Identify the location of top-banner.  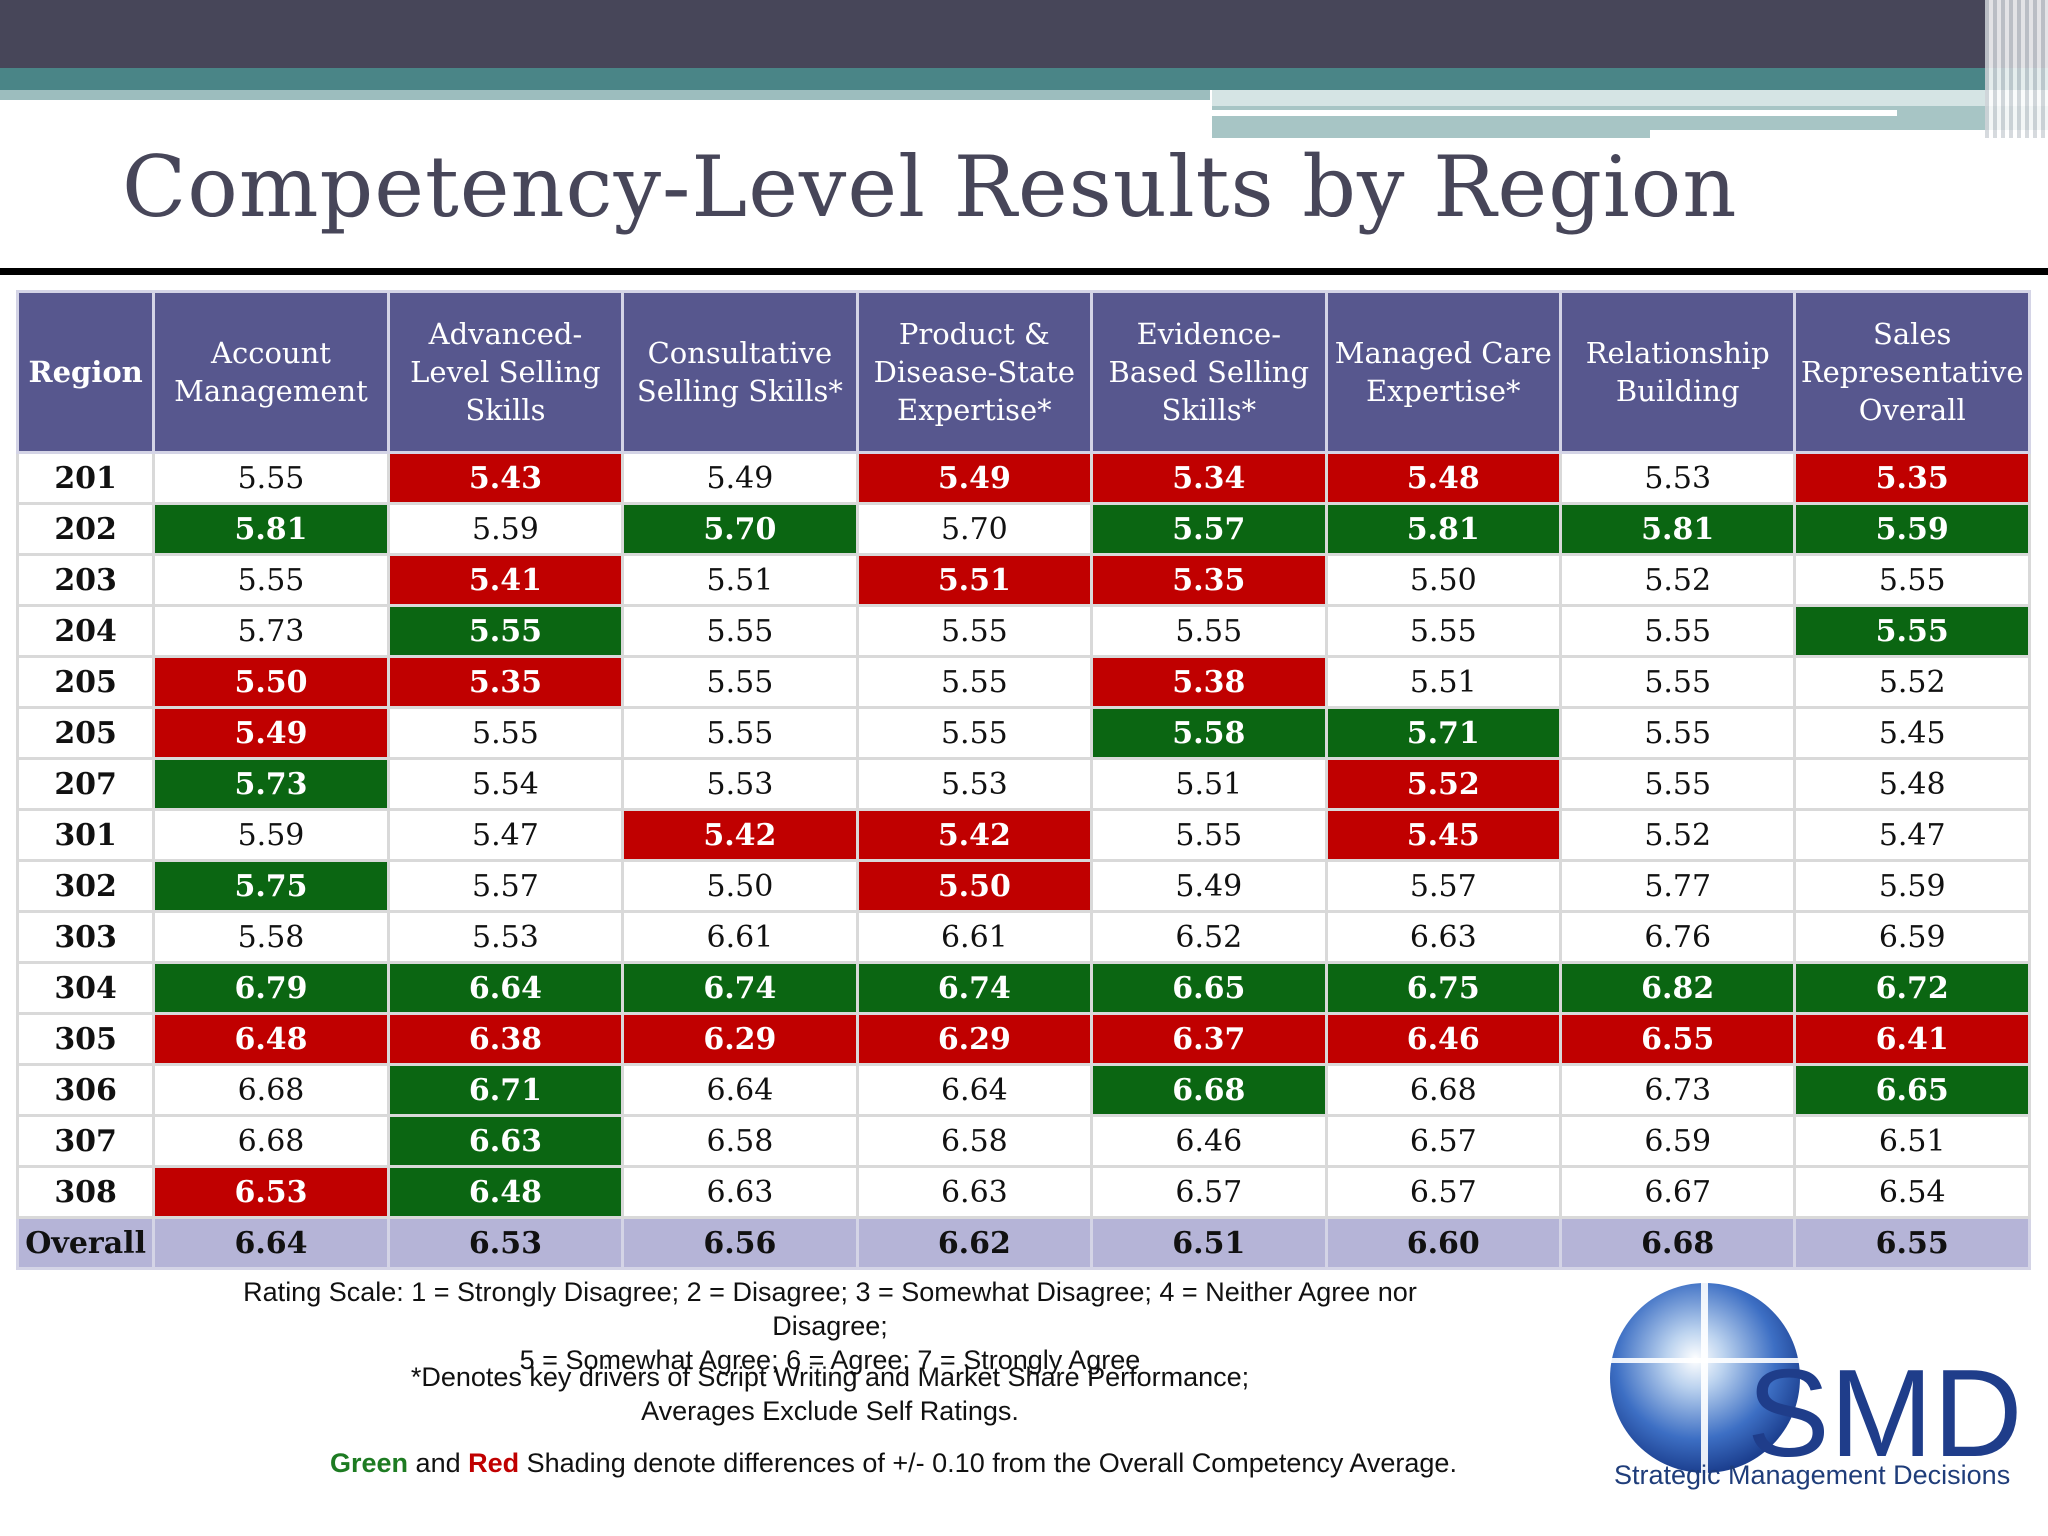
(1024, 34).